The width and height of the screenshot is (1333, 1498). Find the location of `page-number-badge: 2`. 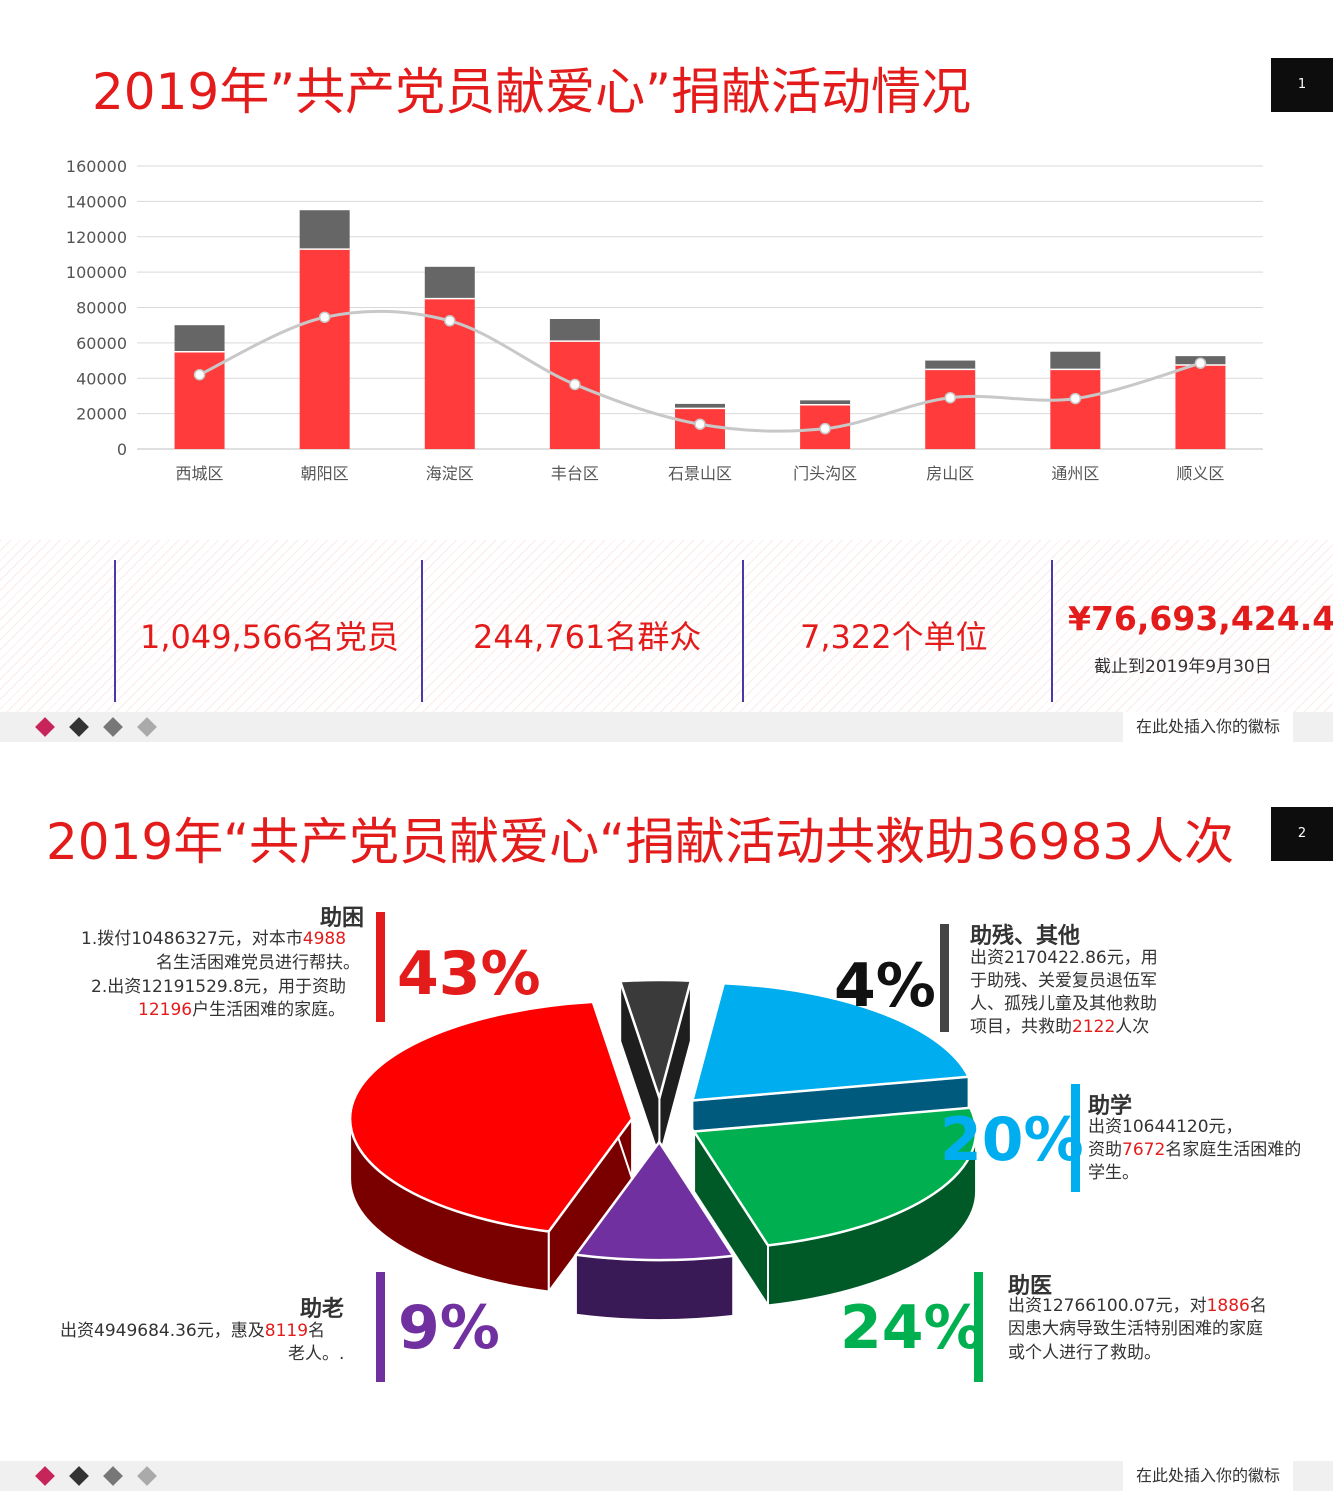

page-number-badge: 2 is located at coordinates (1302, 834).